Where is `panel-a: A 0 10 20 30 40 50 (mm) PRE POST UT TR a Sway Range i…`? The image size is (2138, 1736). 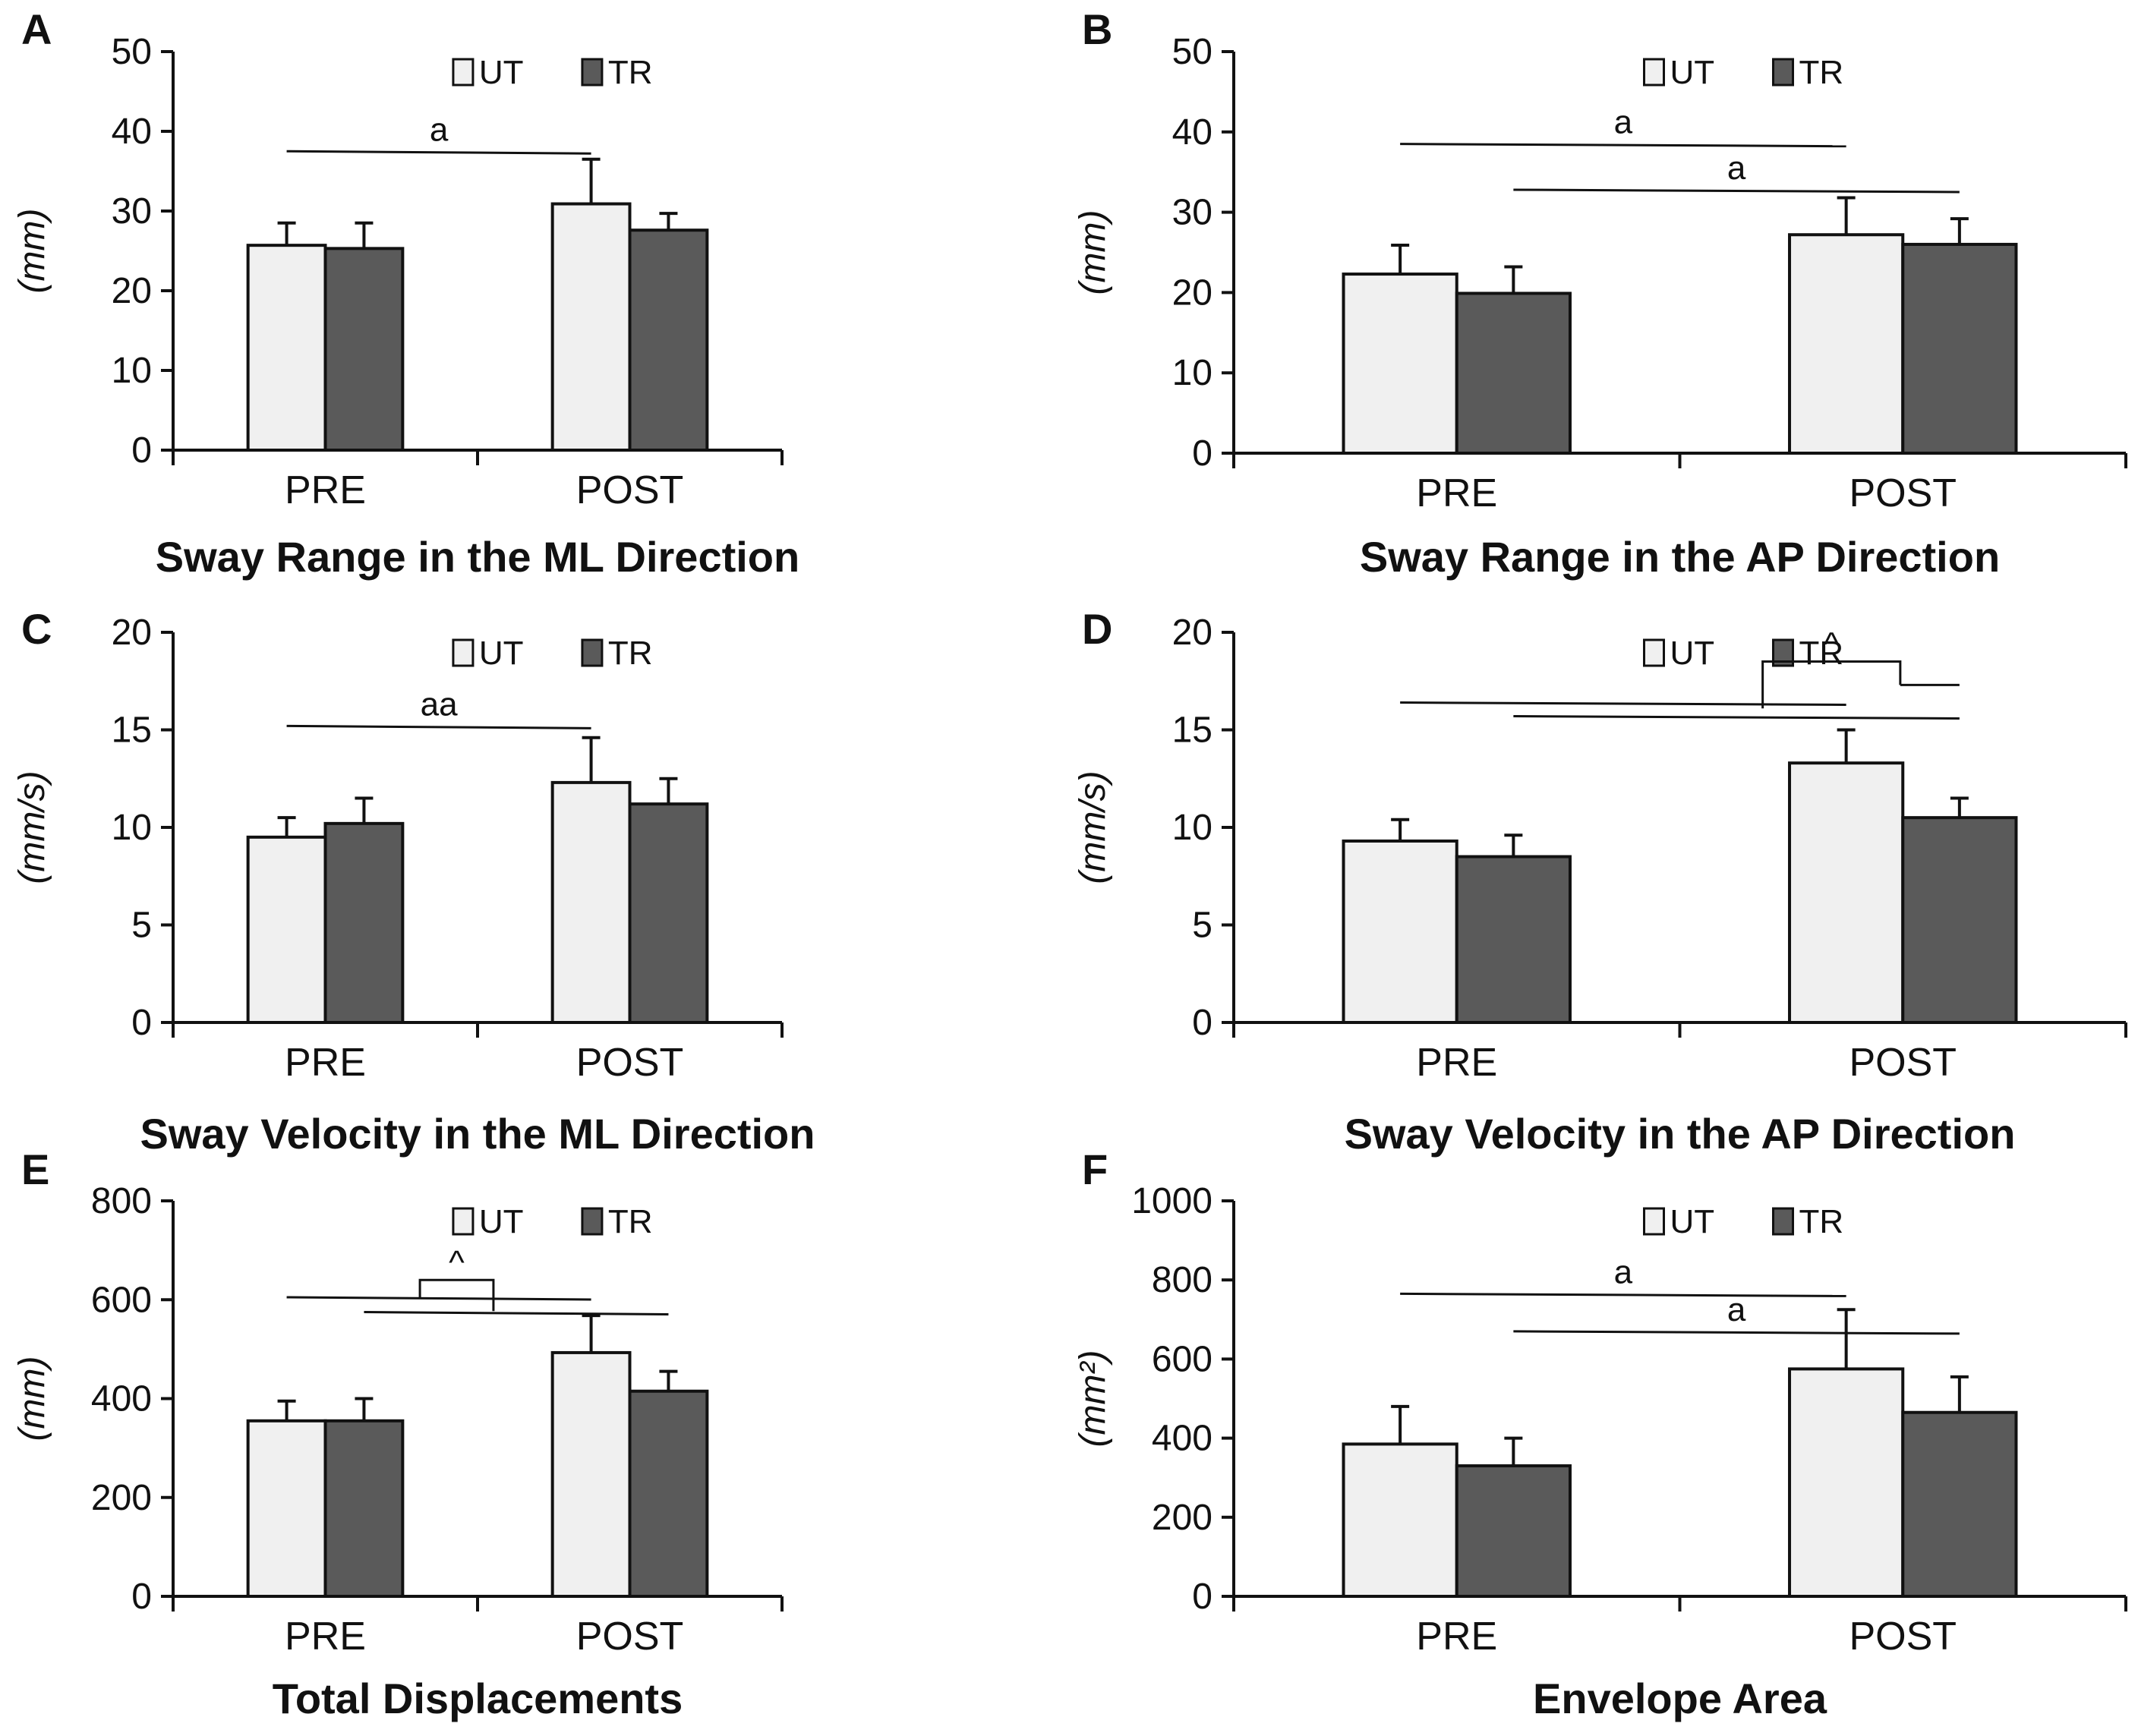 panel-a: A 0 10 20 30 40 50 (mm) PRE POST UT TR a Sway Range i… is located at coordinates (406, 293).